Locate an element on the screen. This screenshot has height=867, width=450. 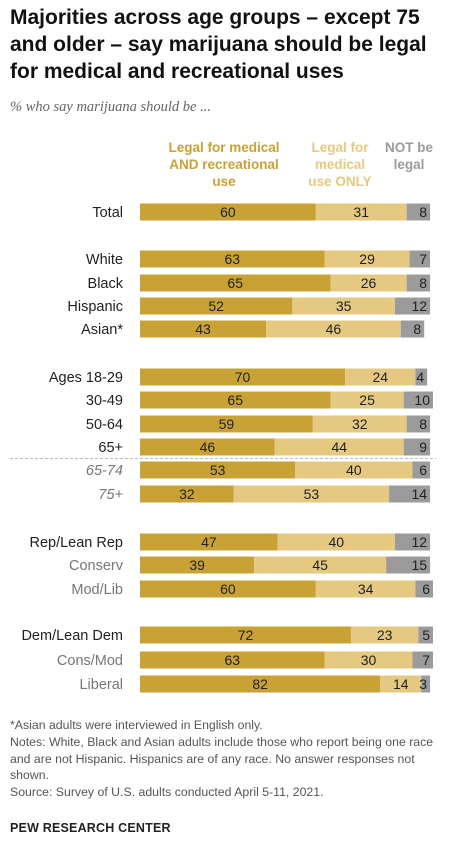
data-label: 53 is located at coordinates (312, 494).